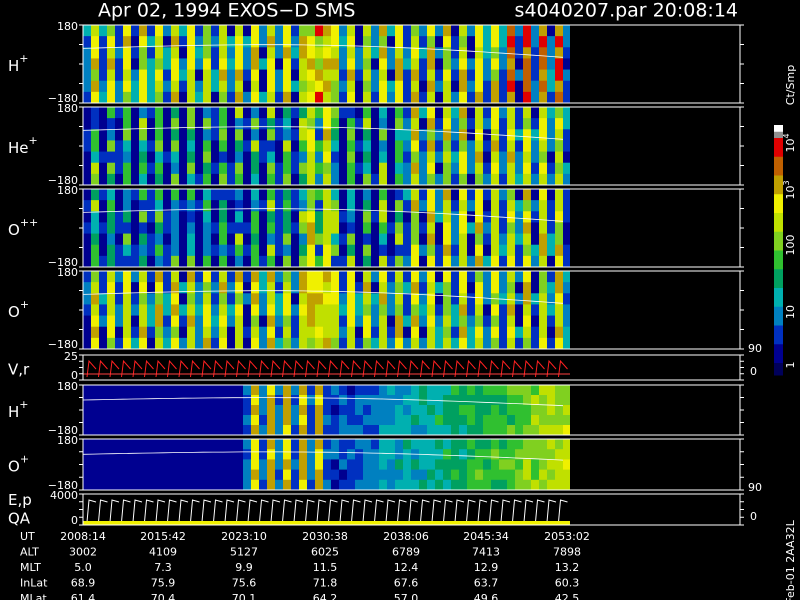 The height and width of the screenshot is (600, 800). What do you see at coordinates (755, 487) in the screenshot?
I see `y2-tick-label: 90` at bounding box center [755, 487].